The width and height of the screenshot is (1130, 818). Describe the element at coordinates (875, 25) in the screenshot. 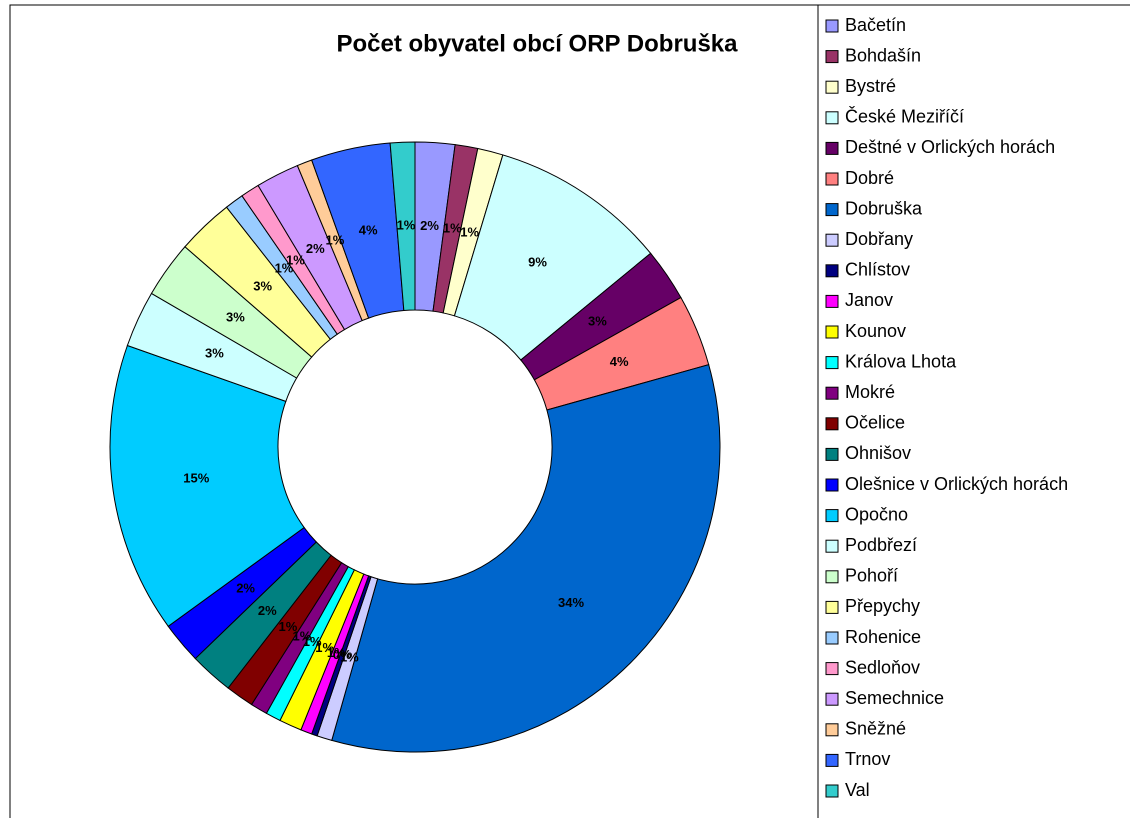

I see `legend-label: Bačetín` at that location.